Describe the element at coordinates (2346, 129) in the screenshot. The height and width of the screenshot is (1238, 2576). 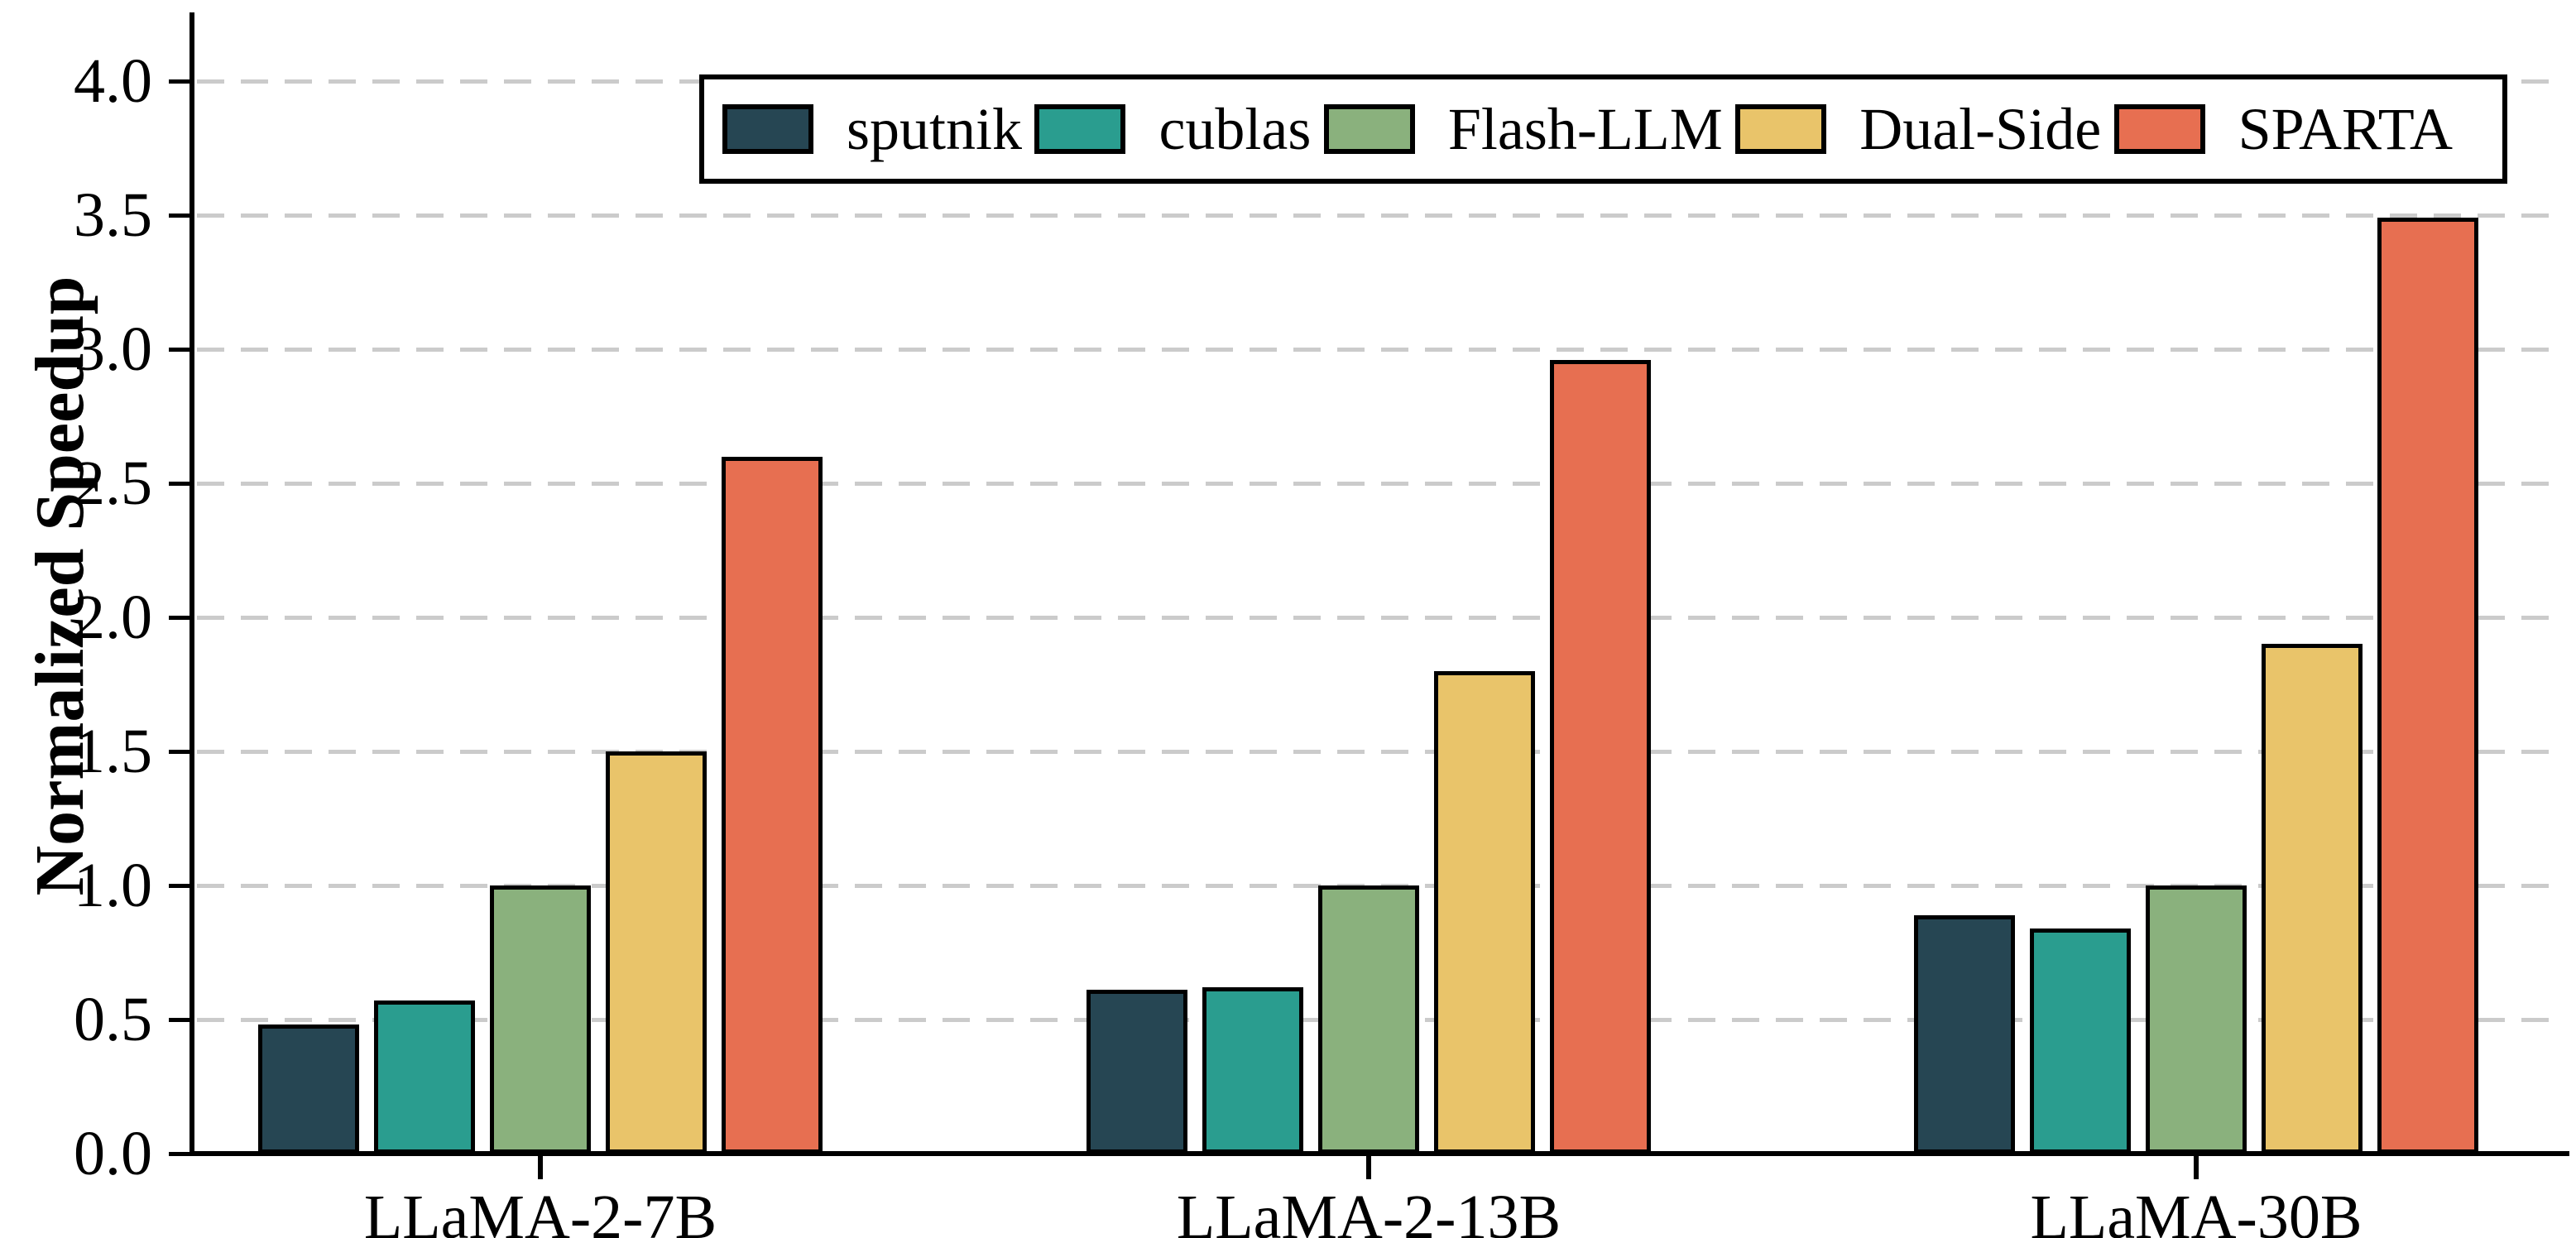
I see `legend-label-SPARTA: SPARTA` at that location.